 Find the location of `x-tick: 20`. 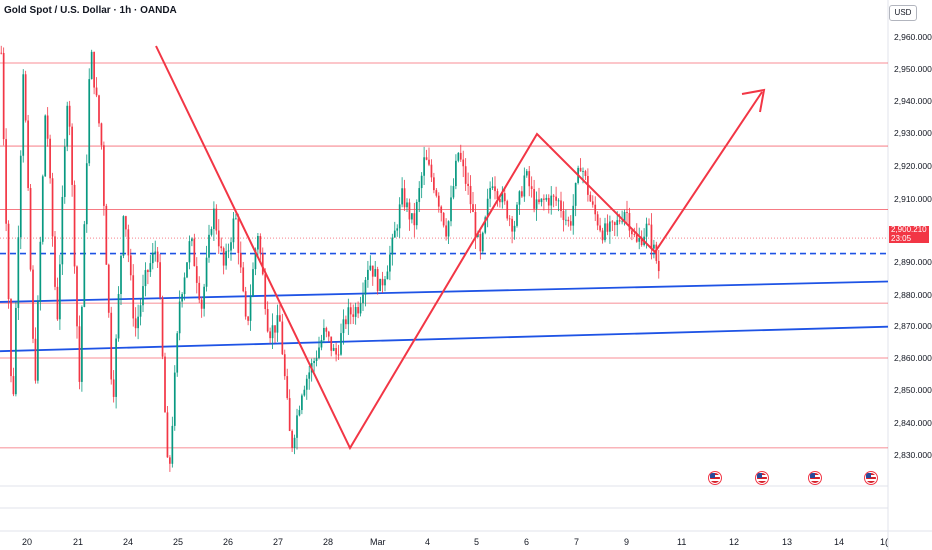

x-tick: 20 is located at coordinates (27, 542).